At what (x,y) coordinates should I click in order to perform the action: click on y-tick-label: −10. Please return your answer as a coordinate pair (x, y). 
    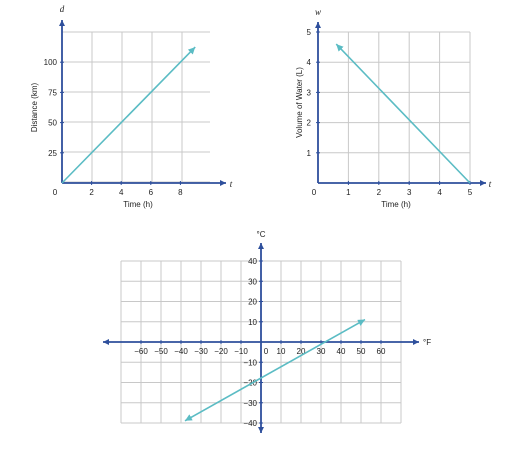
    Looking at the image, I should click on (250, 362).